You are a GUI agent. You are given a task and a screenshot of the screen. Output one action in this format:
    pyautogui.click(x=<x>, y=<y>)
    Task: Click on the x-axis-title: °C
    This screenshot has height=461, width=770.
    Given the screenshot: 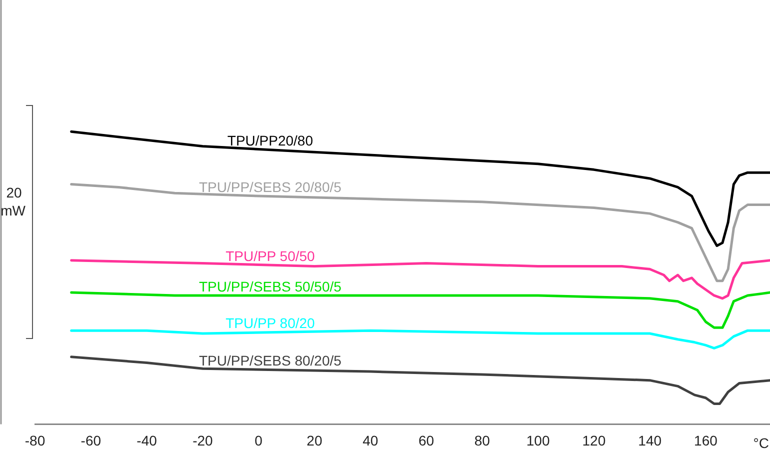 What is the action you would take?
    pyautogui.click(x=761, y=443)
    